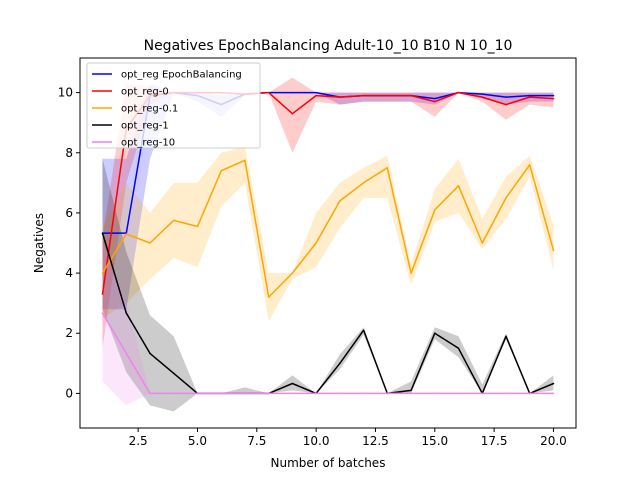 Image resolution: width=640 pixels, height=480 pixels. What do you see at coordinates (434, 441) in the screenshot?
I see `x-tick-label: 15.0` at bounding box center [434, 441].